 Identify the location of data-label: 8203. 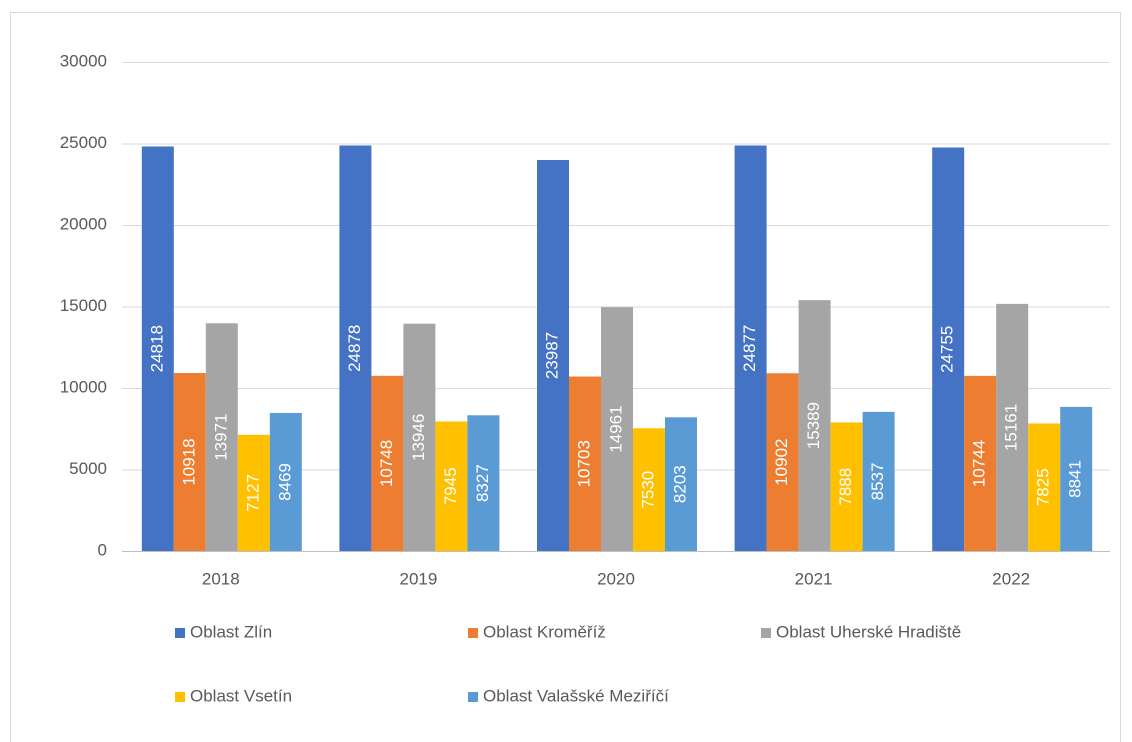
(679, 484).